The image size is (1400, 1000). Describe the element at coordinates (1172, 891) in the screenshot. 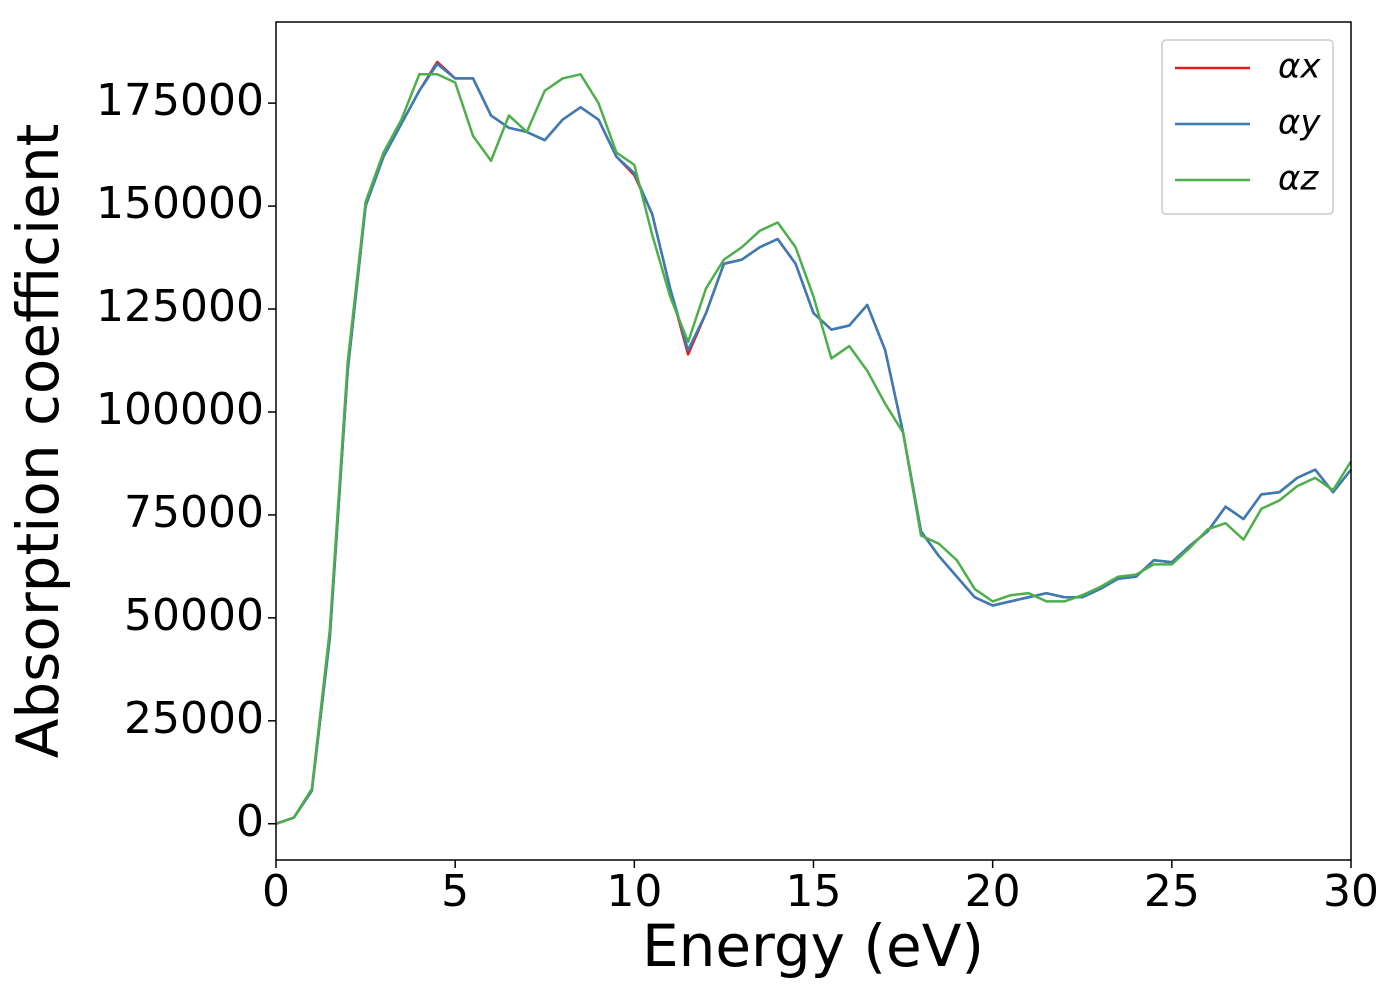

I see `x-tick-label: 25` at that location.